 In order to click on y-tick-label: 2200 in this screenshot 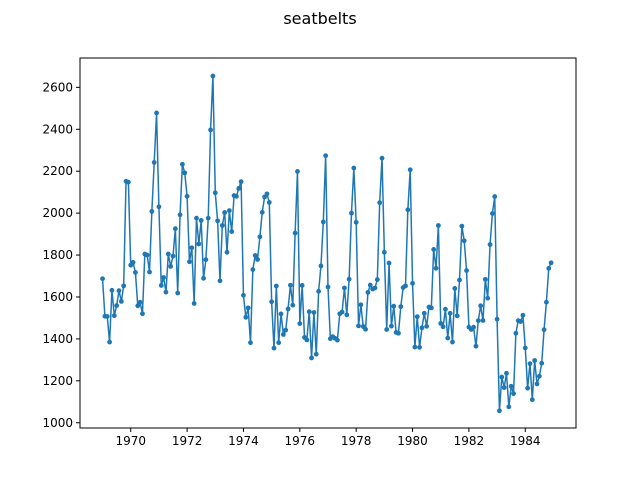, I will do `click(57, 171)`.